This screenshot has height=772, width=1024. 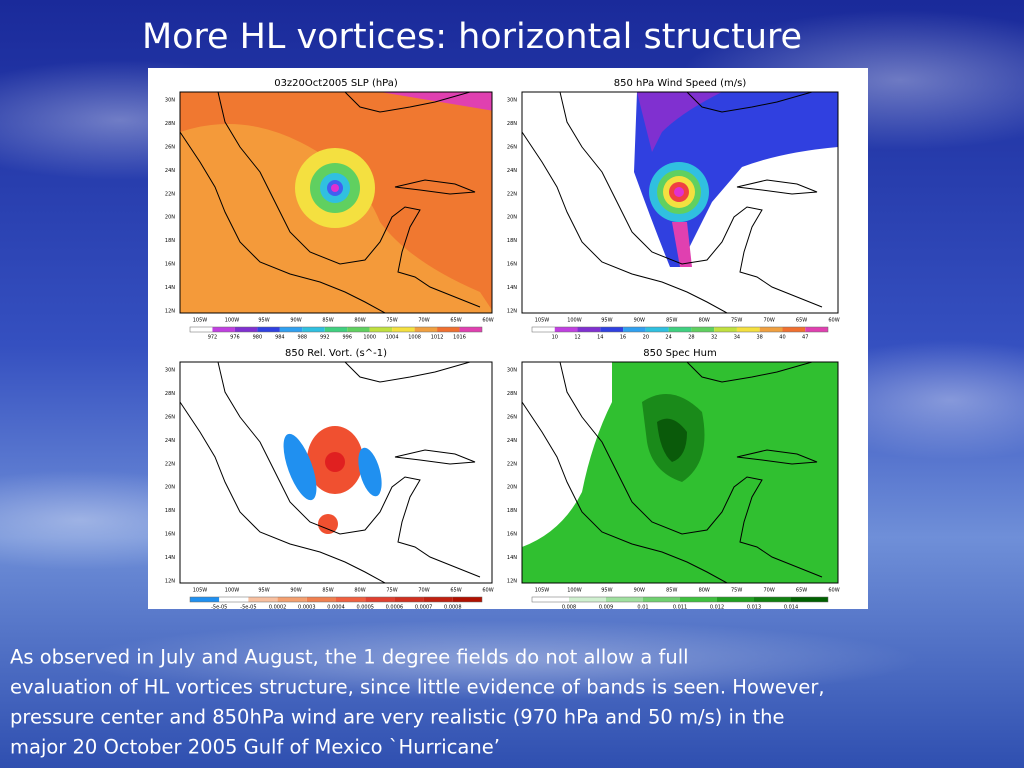 I want to click on colorbar-label: 32, so click(x=714, y=338).